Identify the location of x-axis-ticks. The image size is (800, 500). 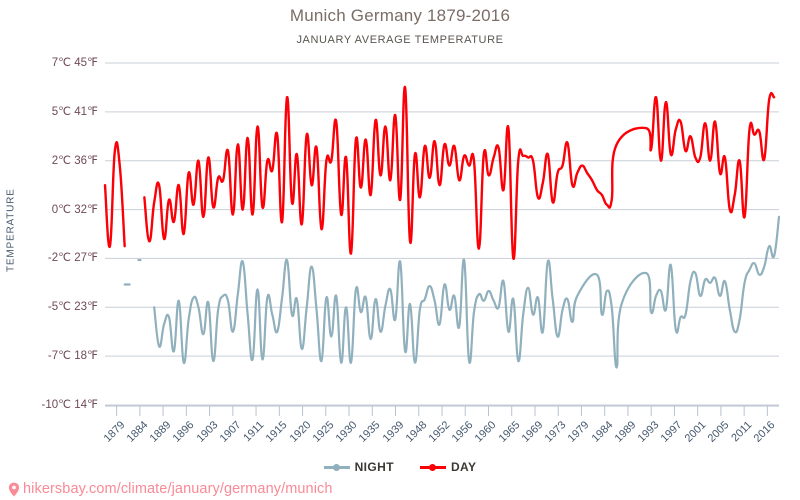
(442, 410).